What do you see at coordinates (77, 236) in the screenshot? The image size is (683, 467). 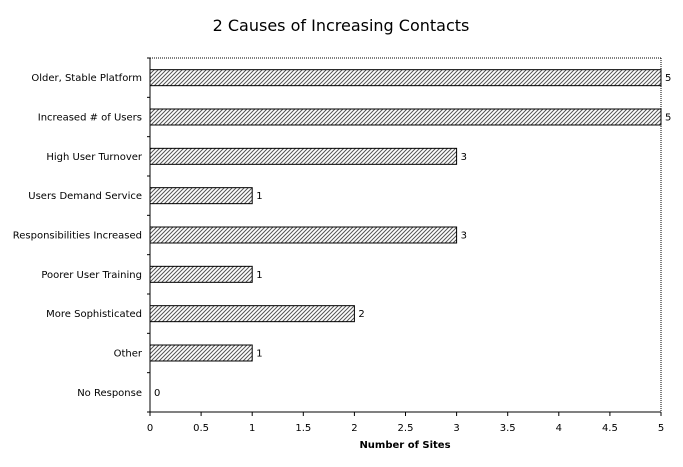 I see `category-label: Responsibilities Increased` at bounding box center [77, 236].